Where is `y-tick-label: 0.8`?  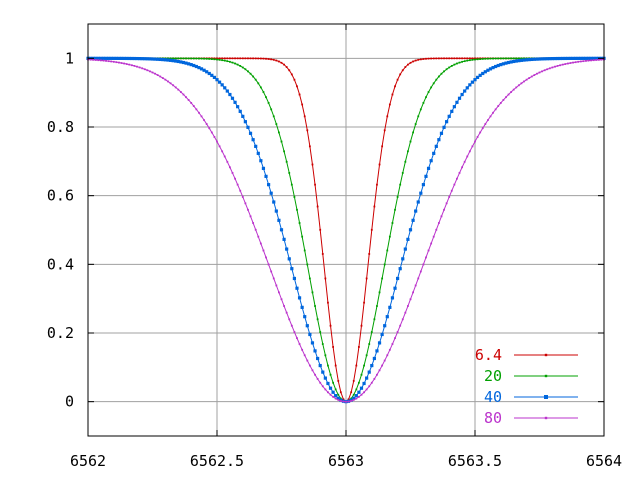 y-tick-label: 0.8 is located at coordinates (60, 127).